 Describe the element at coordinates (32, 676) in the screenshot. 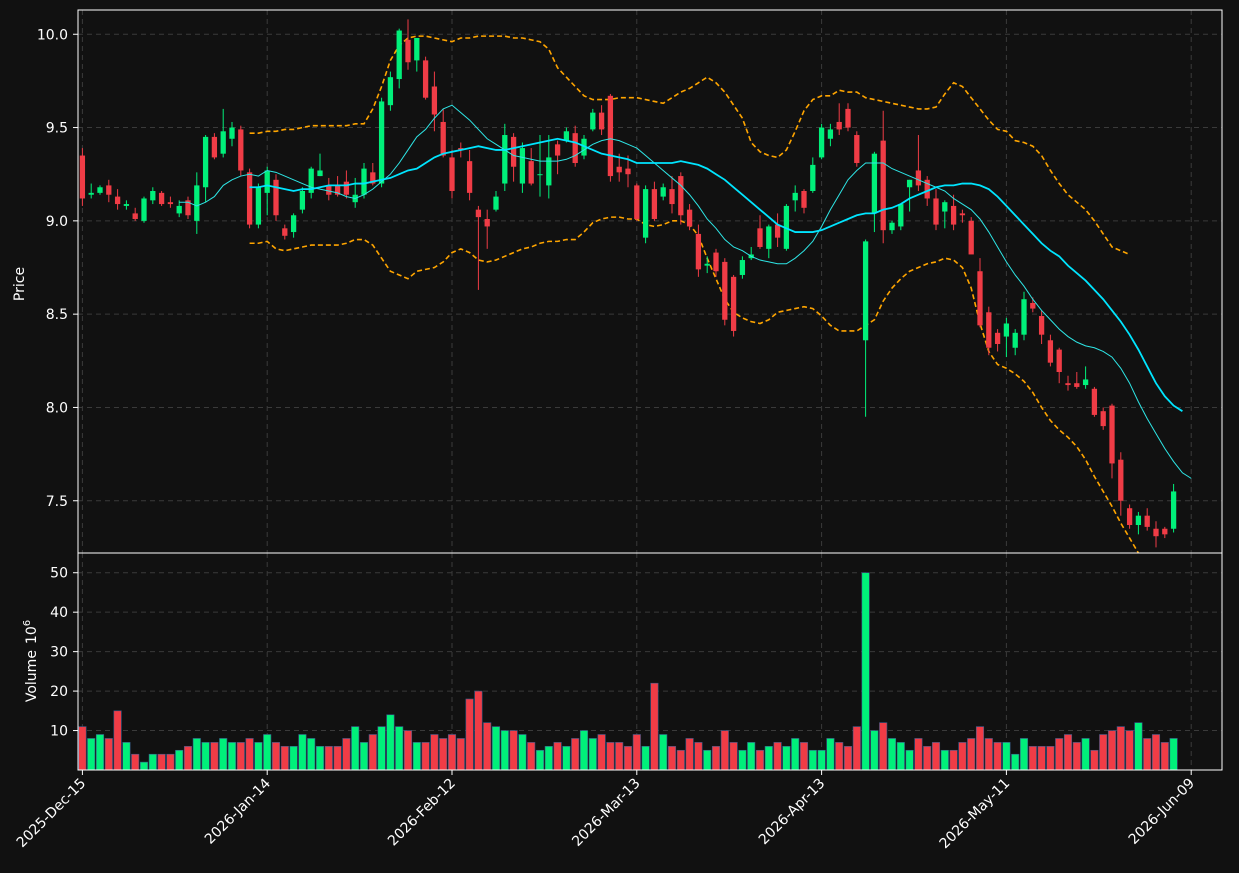

I see `volume-axis-label-text: Volume` at that location.